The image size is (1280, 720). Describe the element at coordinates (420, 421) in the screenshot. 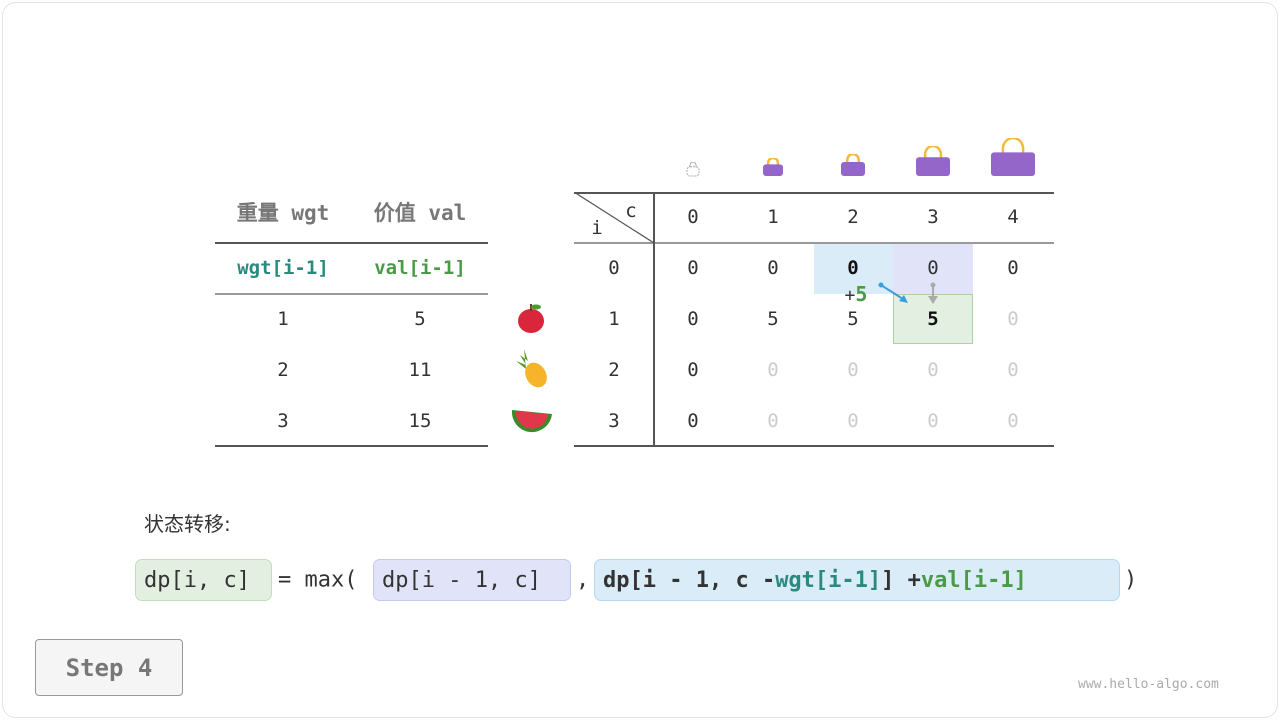

I see `val-cell: 15` at that location.